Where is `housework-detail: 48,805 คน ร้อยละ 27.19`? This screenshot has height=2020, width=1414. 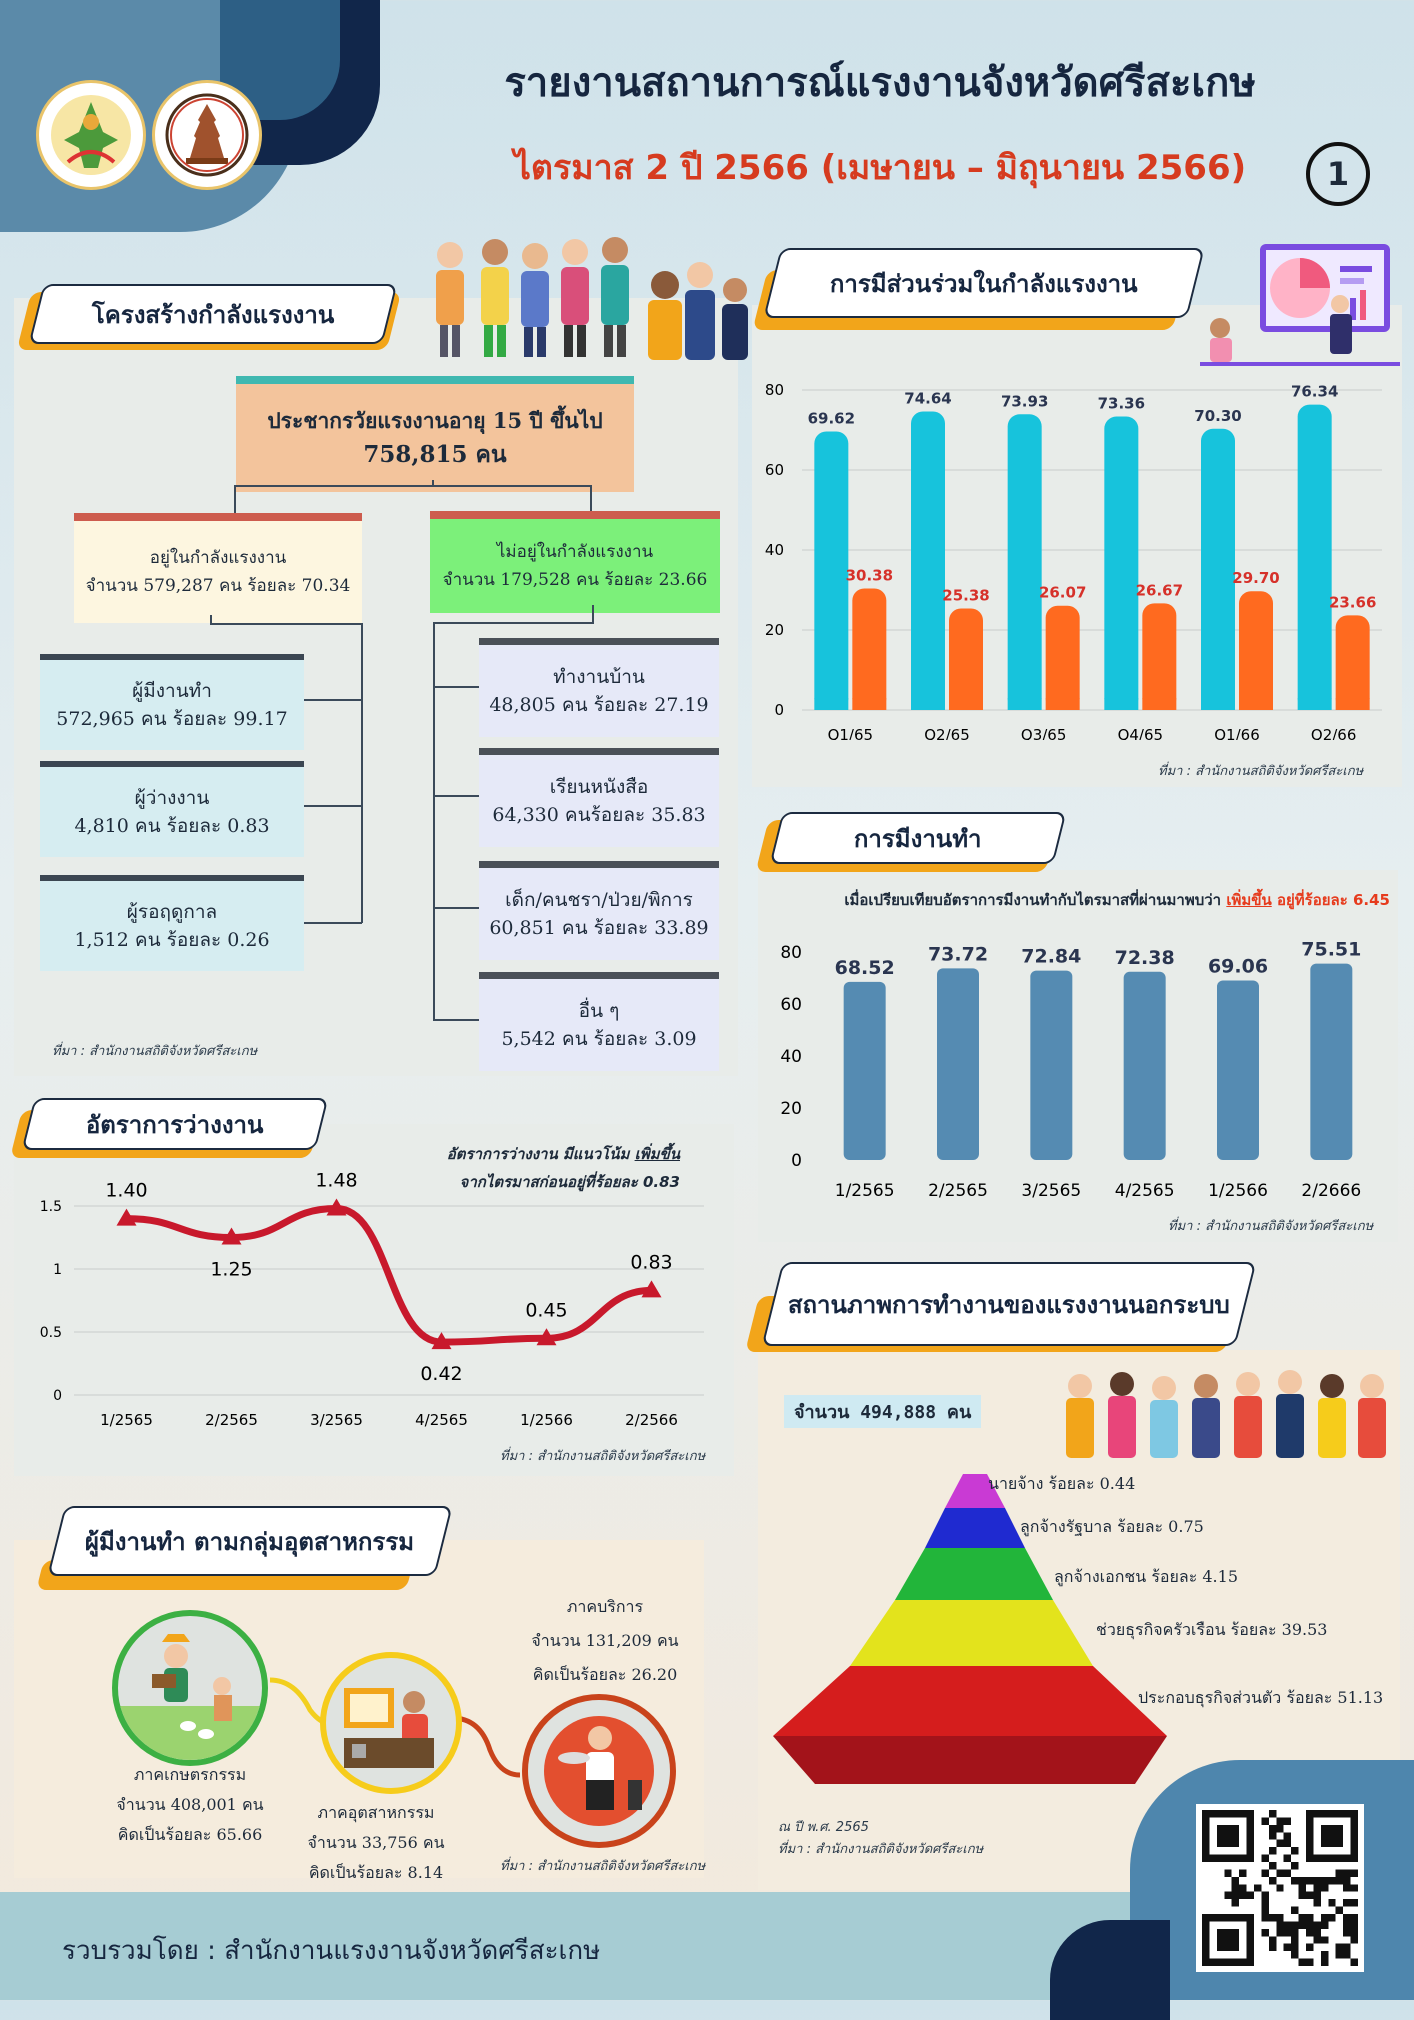
housework-detail: 48,805 คน ร้อยละ 27.19 is located at coordinates (599, 705).